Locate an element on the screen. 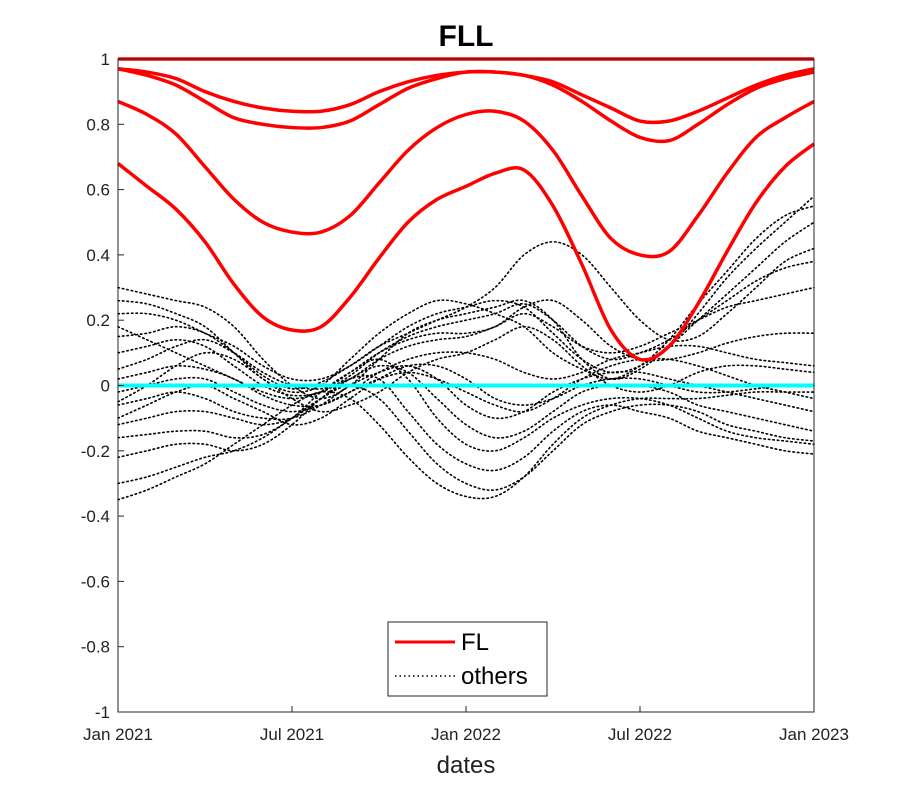  x-tick-label: Jan 2021 is located at coordinates (118, 734).